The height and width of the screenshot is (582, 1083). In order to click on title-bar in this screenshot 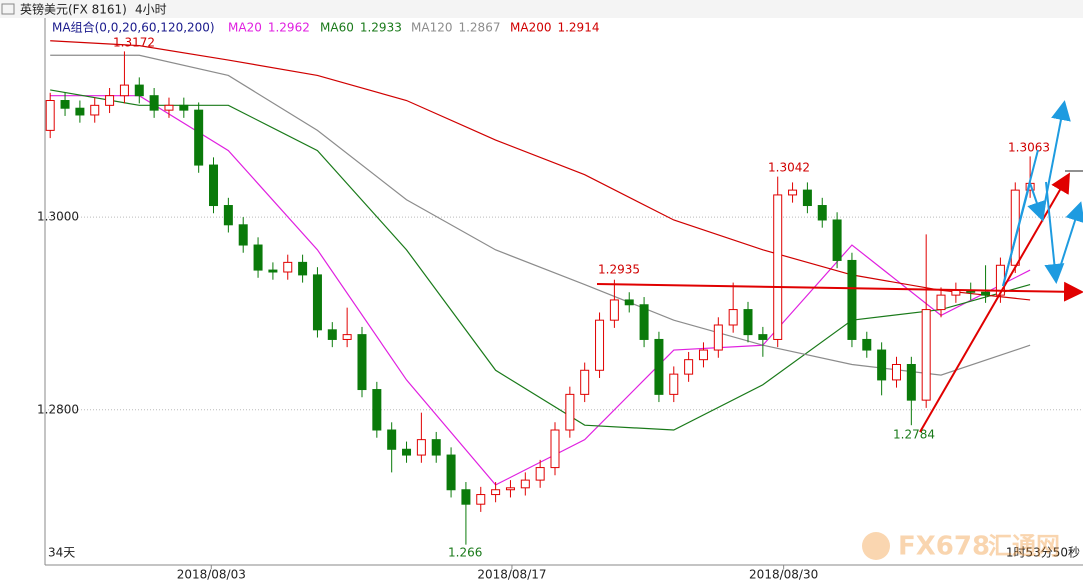, I will do `click(541, 9)`.